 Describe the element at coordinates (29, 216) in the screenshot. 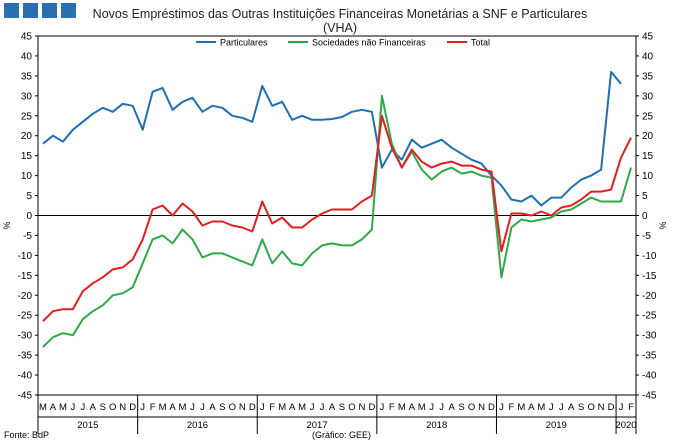

I see `y-tick-label-left: 0` at that location.